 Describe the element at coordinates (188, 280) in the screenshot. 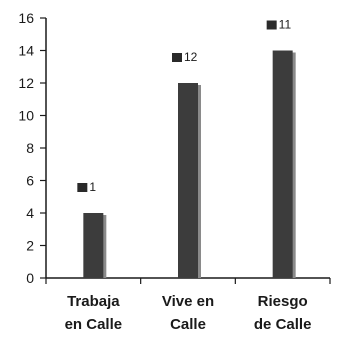

I see `x-axis` at that location.